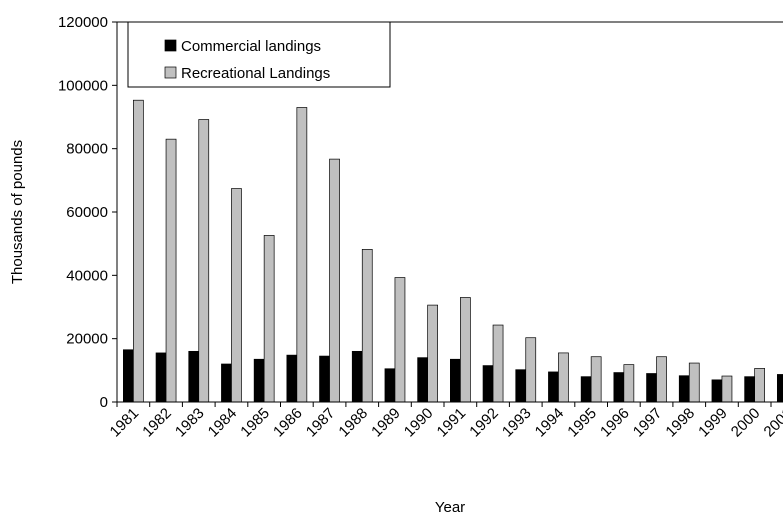 This screenshot has width=783, height=521. Describe the element at coordinates (87, 149) in the screenshot. I see `y-tick-label: 80000` at that location.